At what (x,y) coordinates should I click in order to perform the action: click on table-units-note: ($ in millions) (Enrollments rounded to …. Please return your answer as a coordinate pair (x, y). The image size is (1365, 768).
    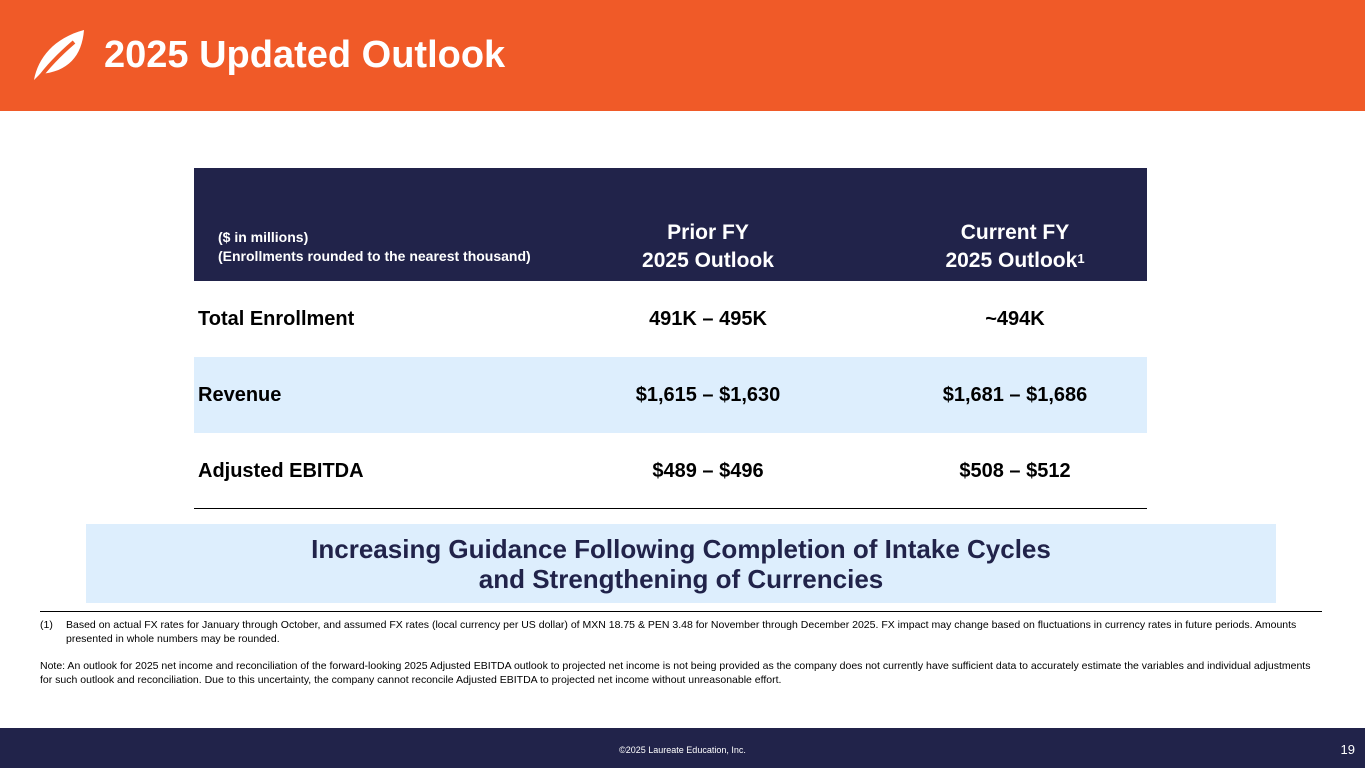
    Looking at the image, I should click on (374, 247).